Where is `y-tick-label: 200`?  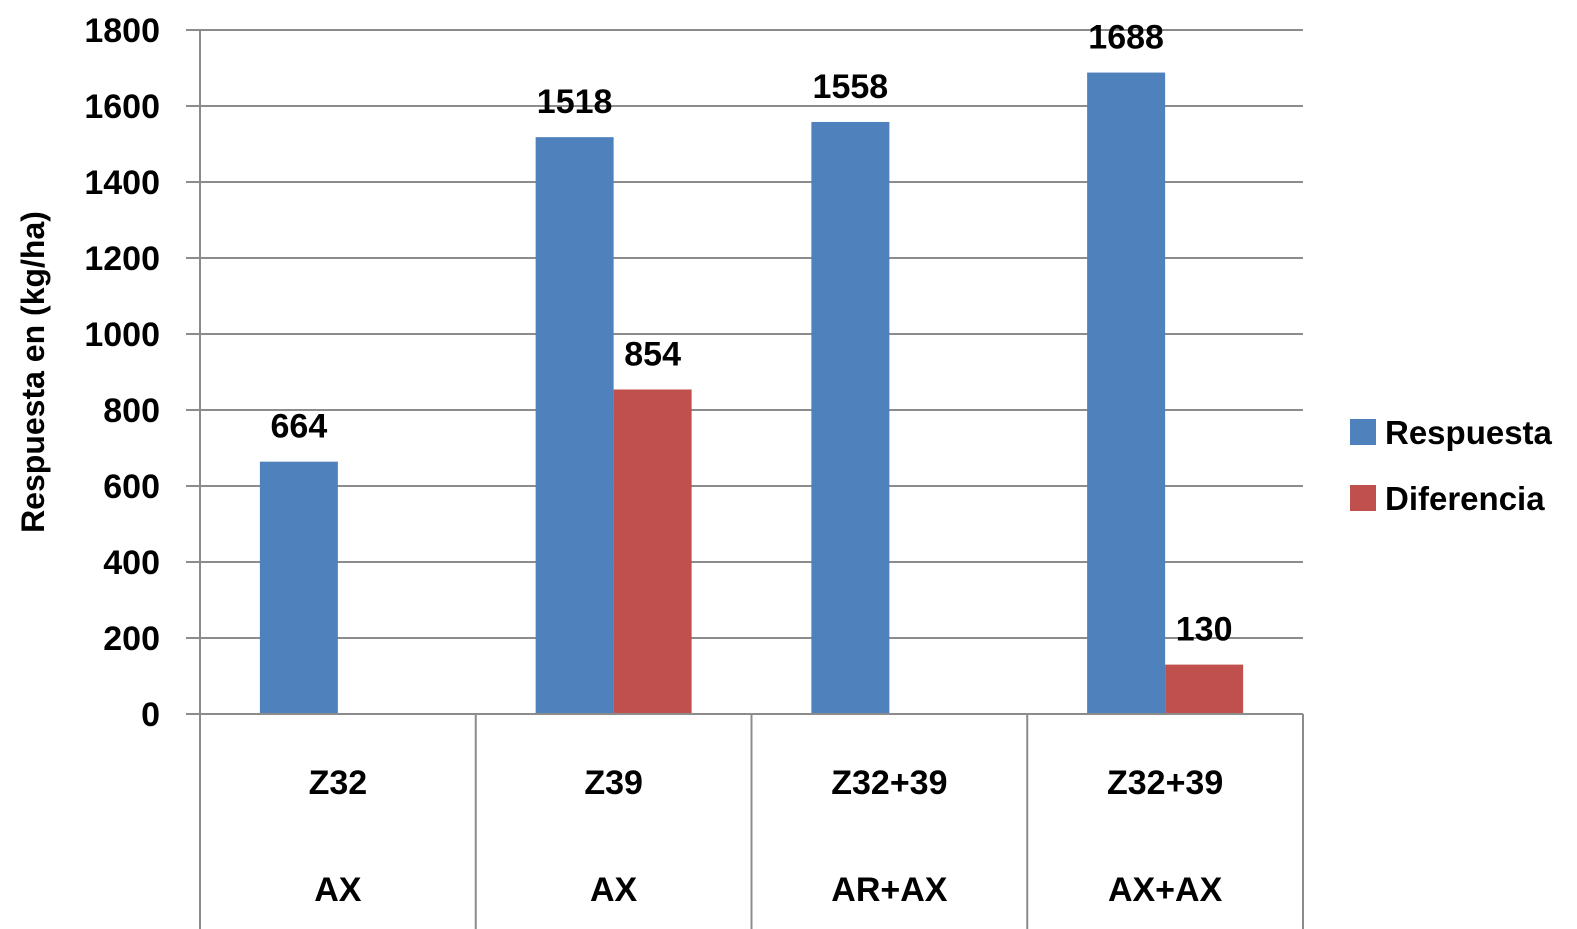 y-tick-label: 200 is located at coordinates (131, 639).